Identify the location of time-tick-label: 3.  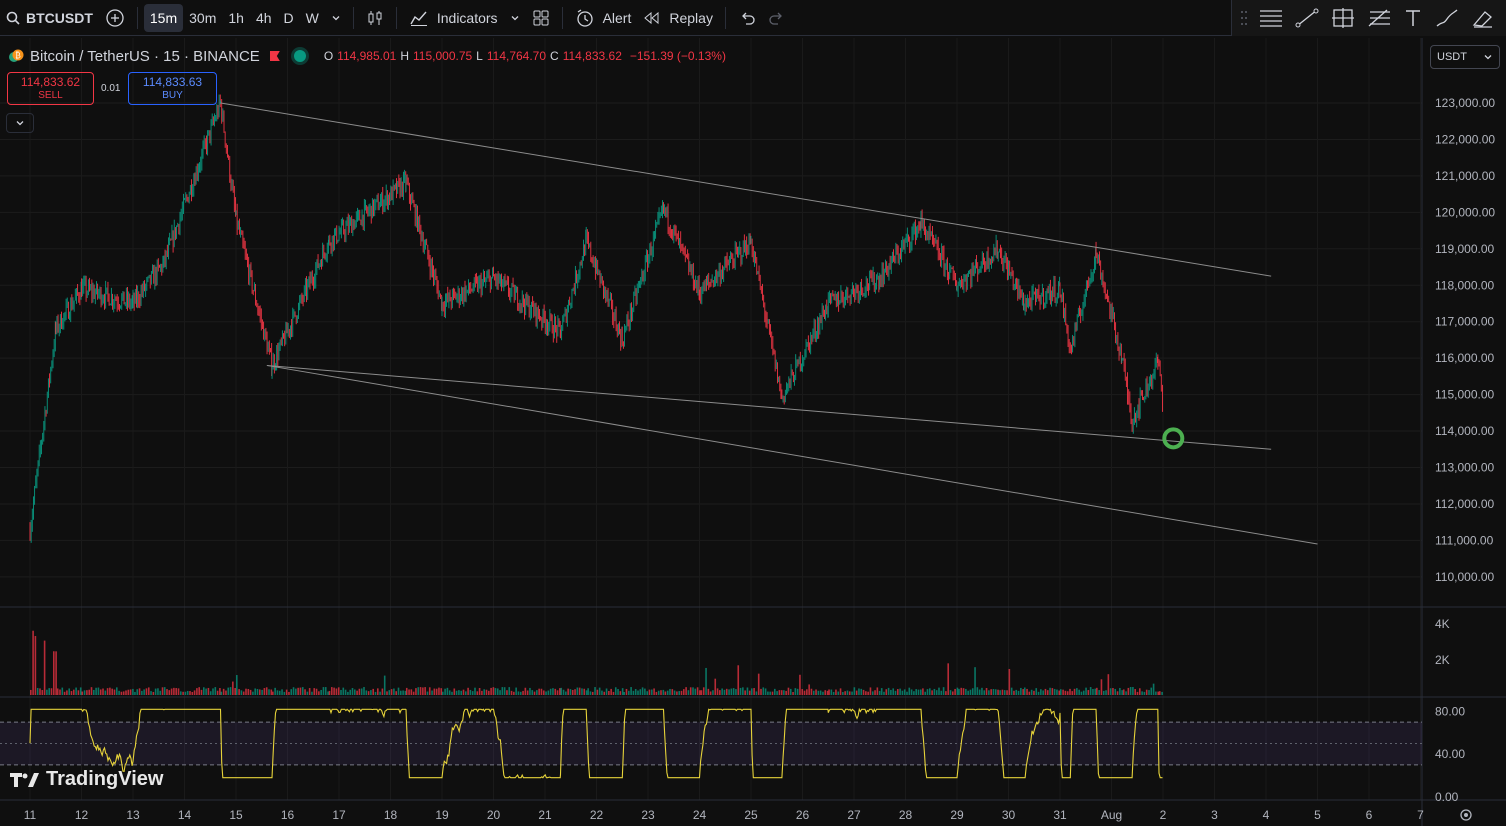
(1214, 815).